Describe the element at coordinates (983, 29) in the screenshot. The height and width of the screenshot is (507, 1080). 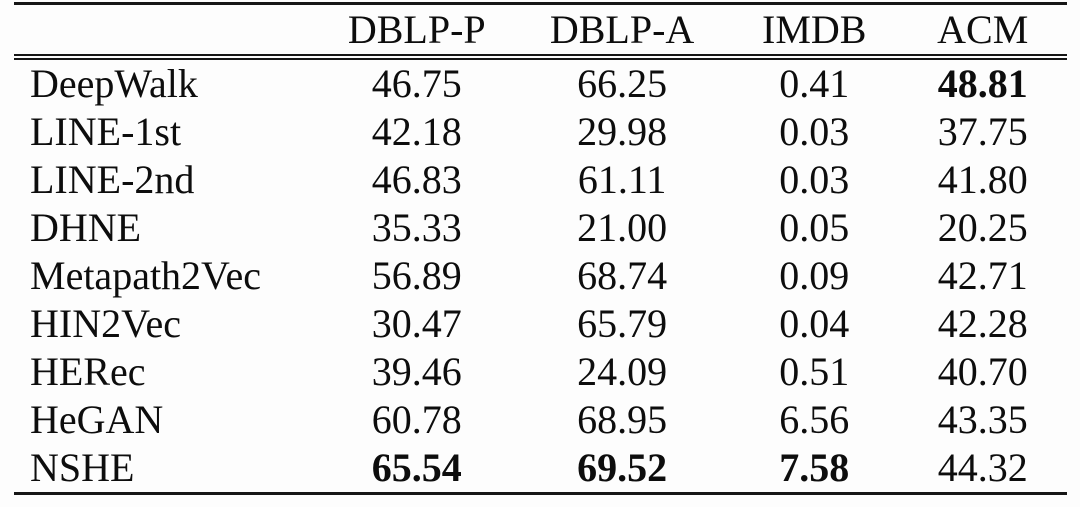
I see `column-header: ACM` at that location.